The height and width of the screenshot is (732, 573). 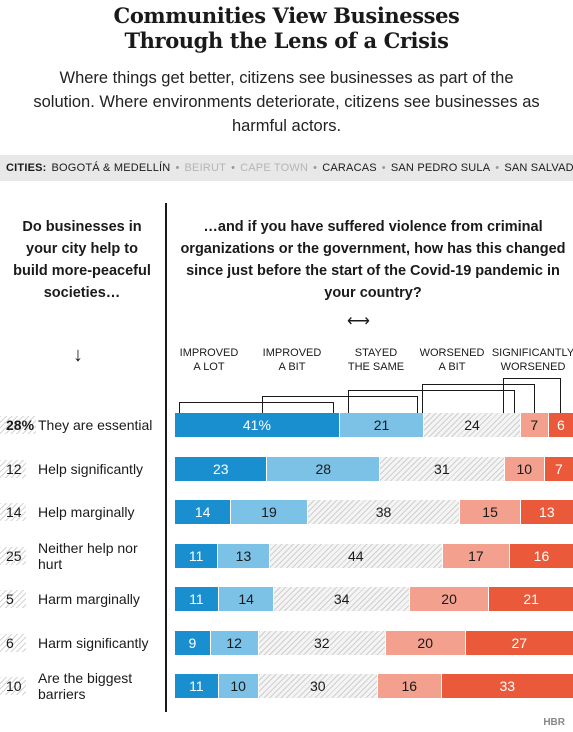 I want to click on bar-segment: 32, so click(x=322, y=642).